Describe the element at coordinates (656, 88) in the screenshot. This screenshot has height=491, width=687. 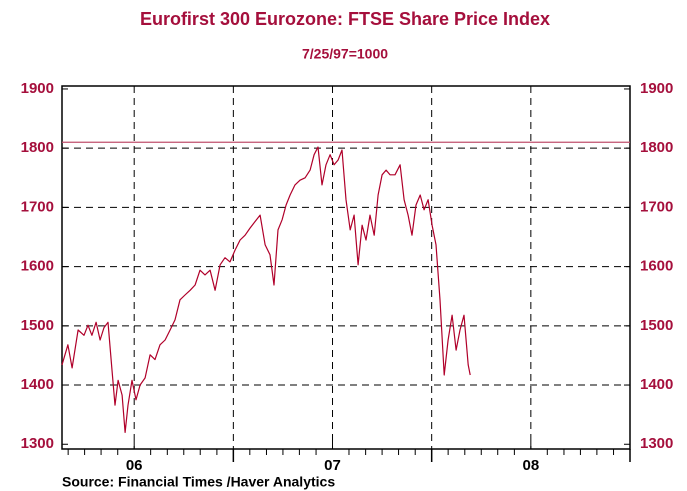
I see `y2-tick-label: 1900` at that location.